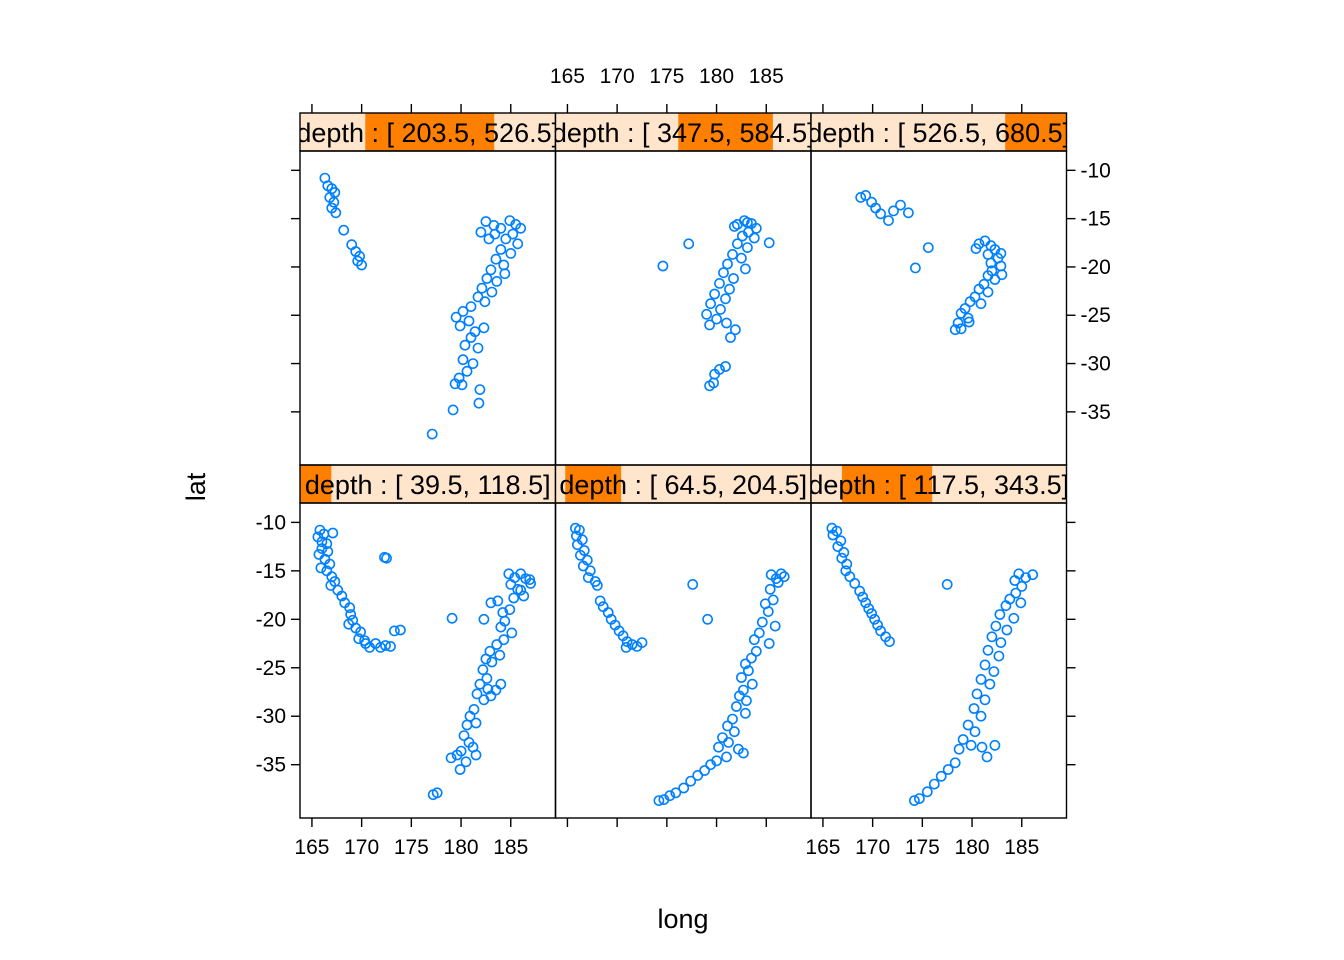  What do you see at coordinates (716, 76) in the screenshot?
I see `x-tick-label-top: 180` at bounding box center [716, 76].